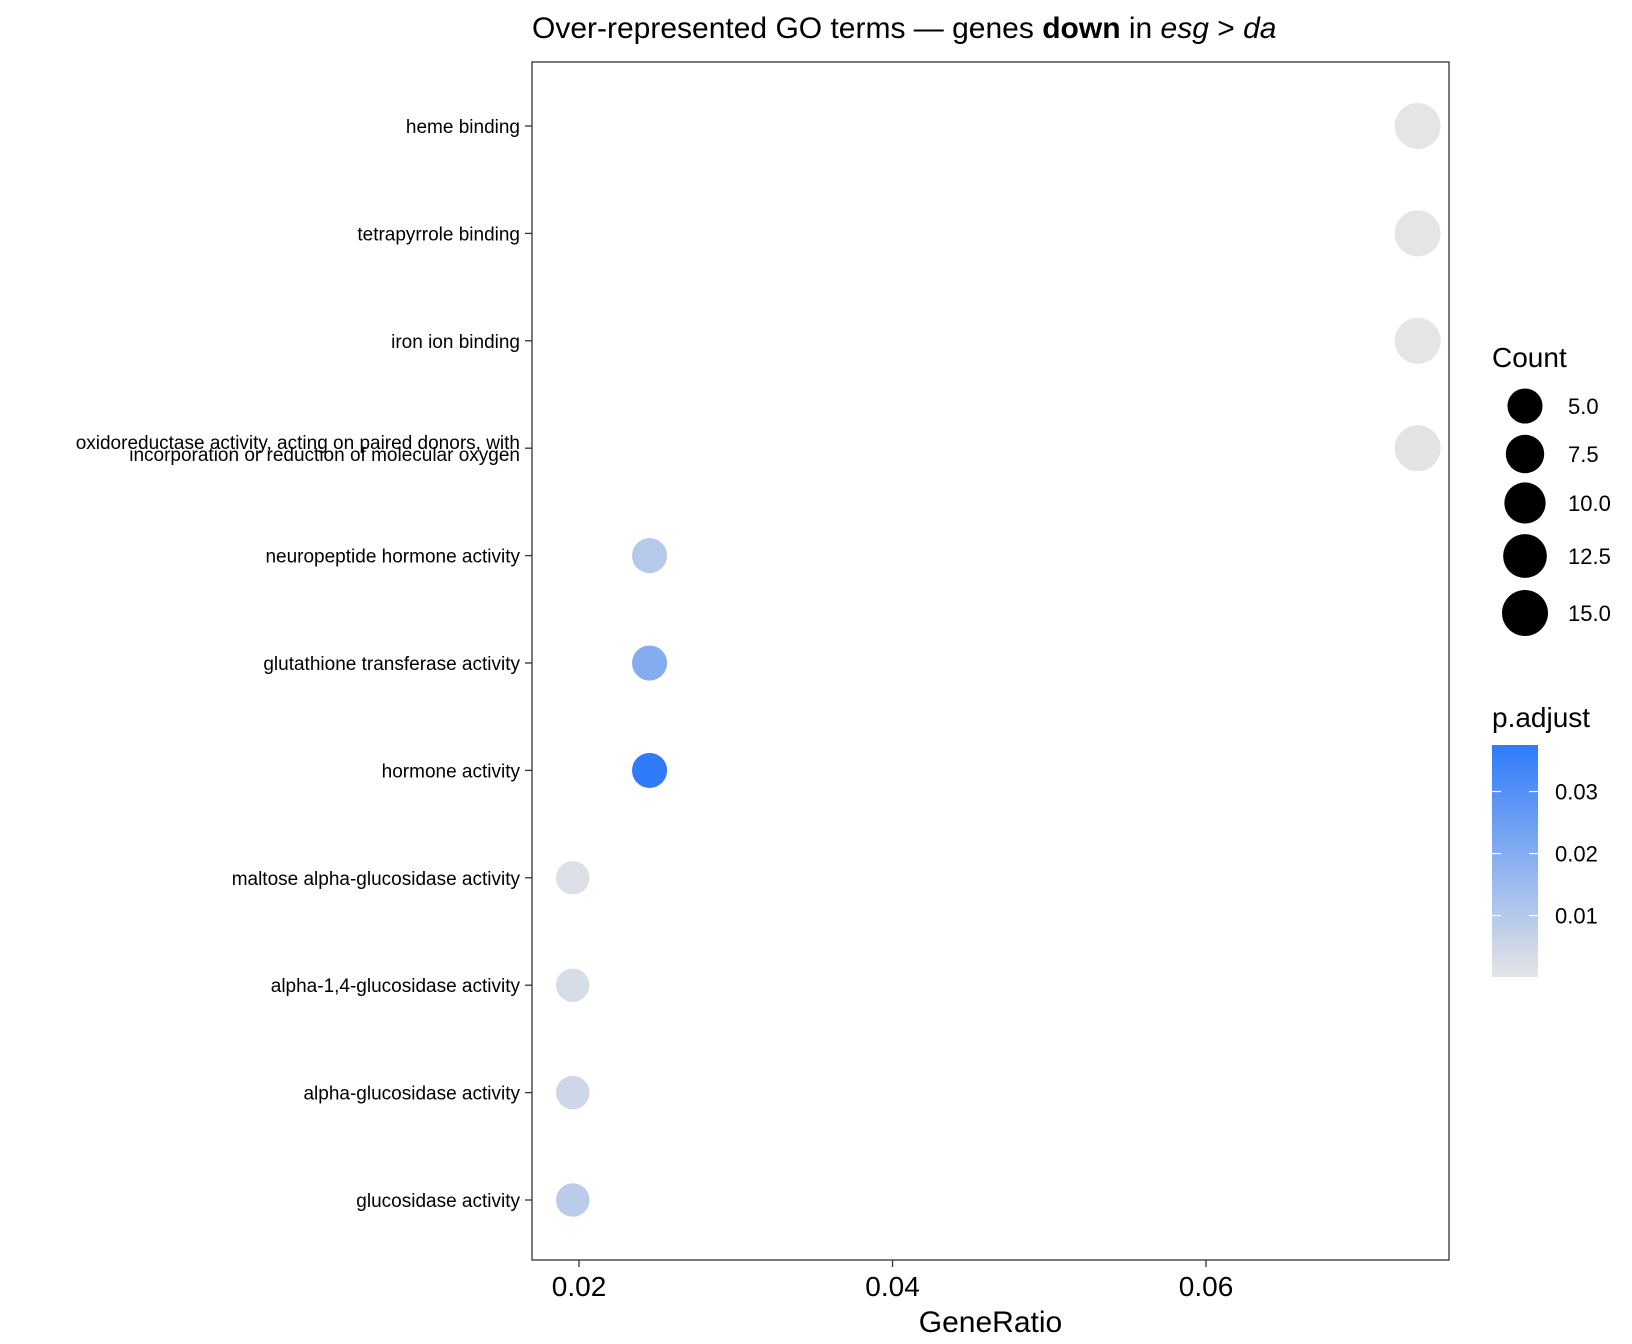 This screenshot has width=1632, height=1344. What do you see at coordinates (438, 1201) in the screenshot?
I see `y-tick-label: glucosidase activity` at bounding box center [438, 1201].